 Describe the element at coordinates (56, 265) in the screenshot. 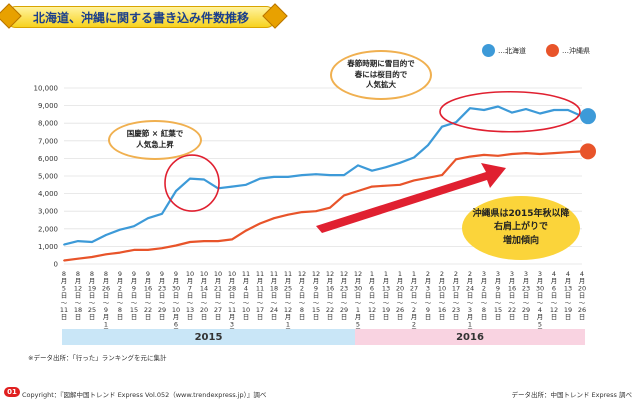

I see `y-tick-label: 0` at that location.